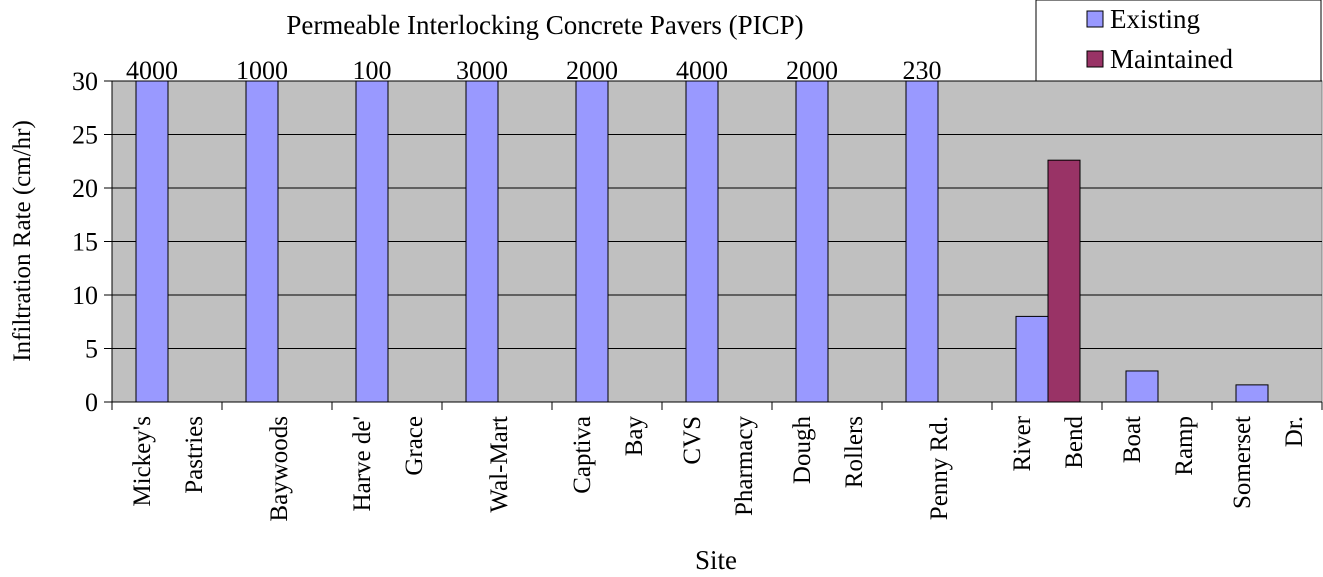 This screenshot has height=577, width=1323. What do you see at coordinates (482, 70) in the screenshot?
I see `data-label: 3000` at bounding box center [482, 70].